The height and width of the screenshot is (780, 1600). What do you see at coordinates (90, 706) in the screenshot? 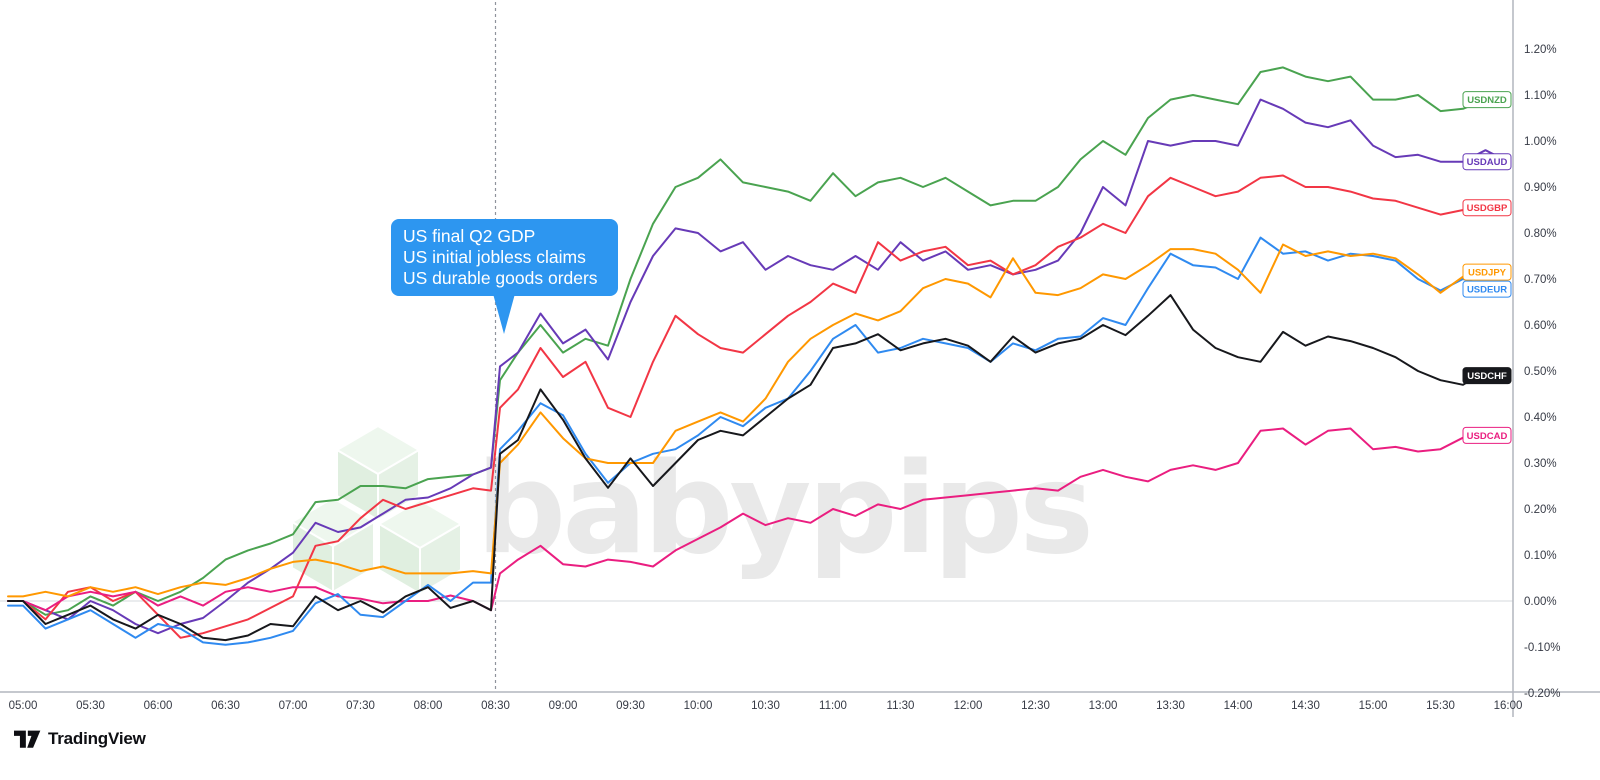
I see `time-axis-label: 05:30` at bounding box center [90, 706].